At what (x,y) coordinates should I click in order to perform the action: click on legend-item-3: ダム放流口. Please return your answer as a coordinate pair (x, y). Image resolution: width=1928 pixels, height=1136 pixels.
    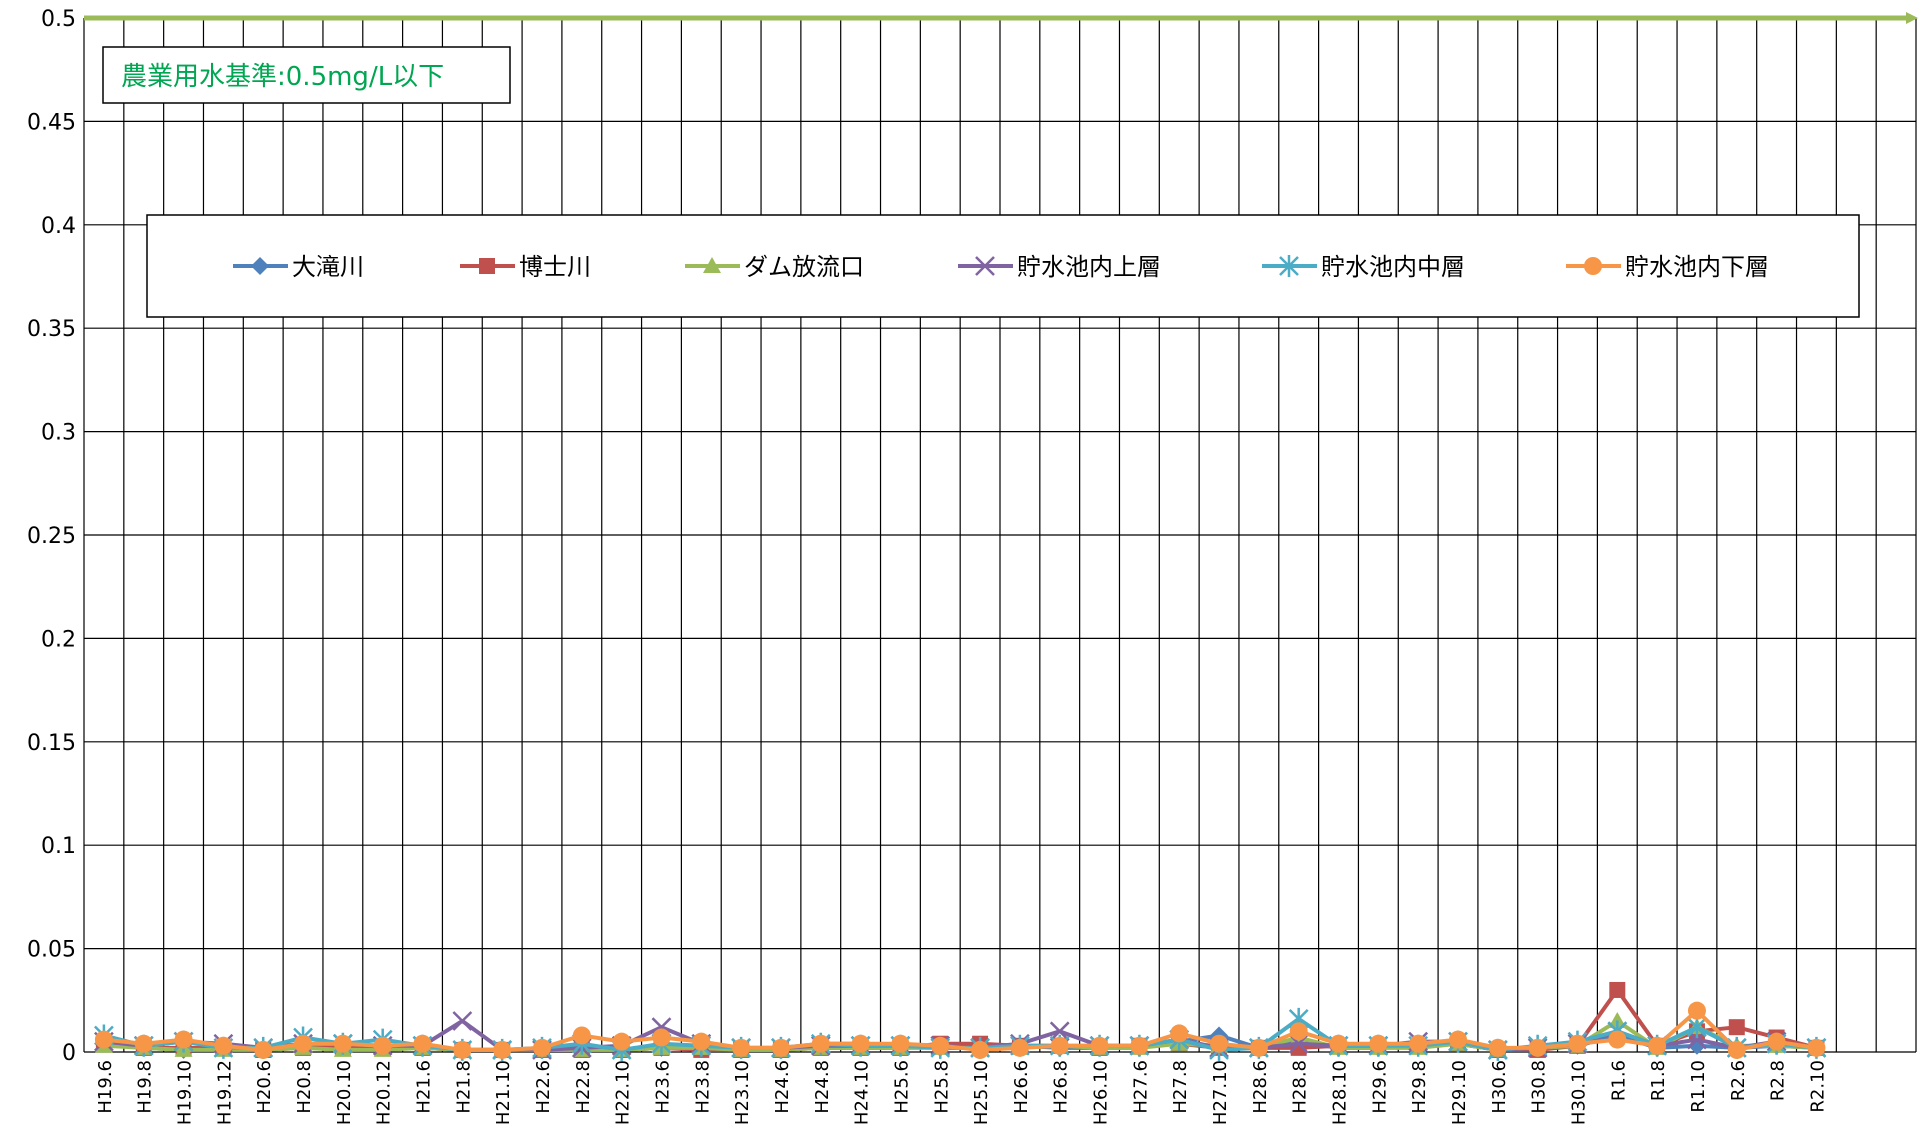
    Looking at the image, I should click on (774, 267).